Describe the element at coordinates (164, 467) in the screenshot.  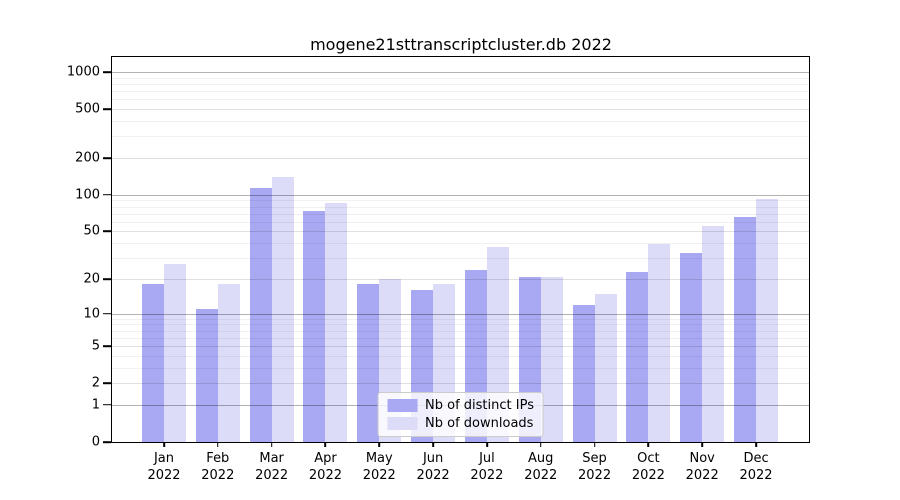
I see `x-tick-label-jan: Jan 2022` at that location.